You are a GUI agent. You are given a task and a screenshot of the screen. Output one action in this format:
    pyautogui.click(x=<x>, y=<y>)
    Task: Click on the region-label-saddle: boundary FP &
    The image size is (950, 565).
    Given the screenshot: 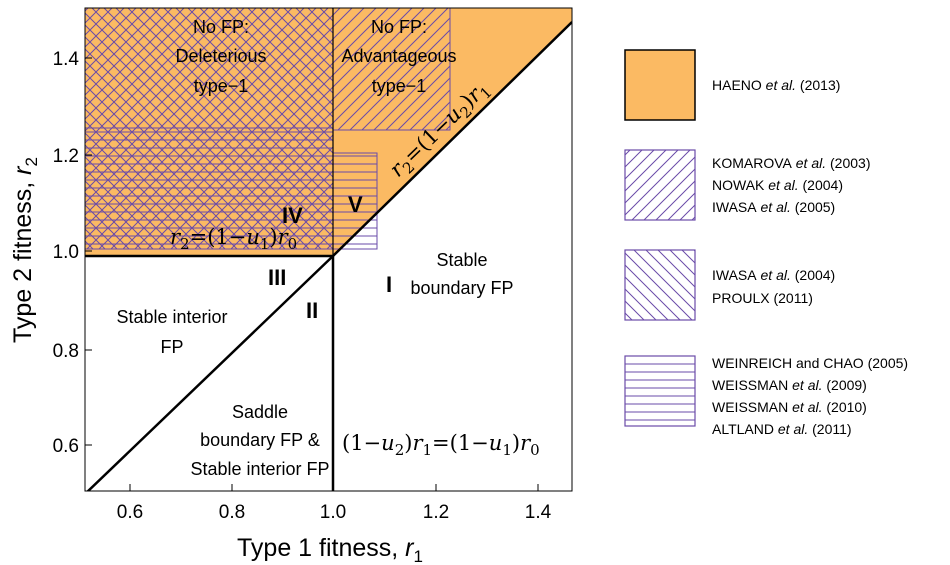 What is the action you would take?
    pyautogui.click(x=260, y=440)
    